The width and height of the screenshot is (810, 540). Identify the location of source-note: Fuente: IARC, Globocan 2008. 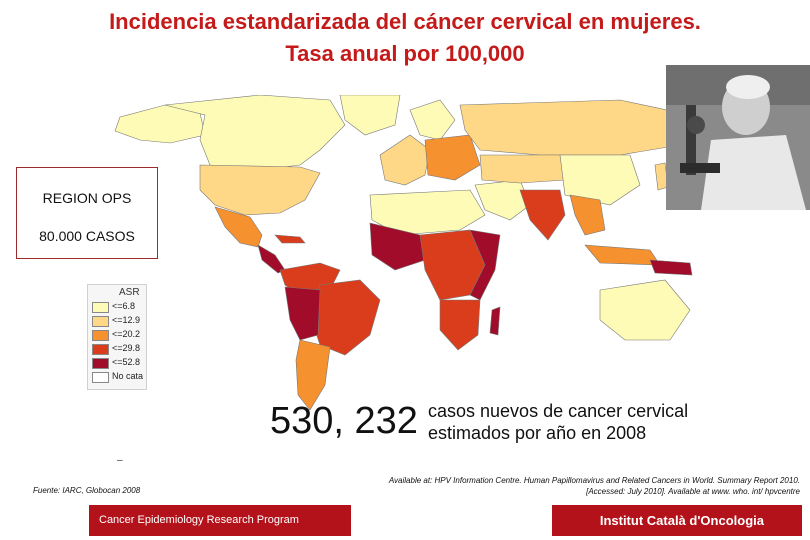
(87, 490).